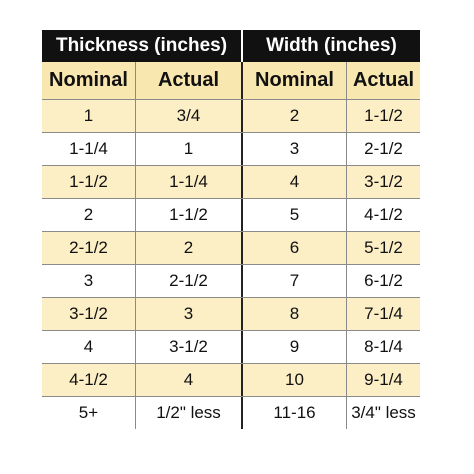 This screenshot has height=474, width=474. What do you see at coordinates (383, 346) in the screenshot?
I see `width-actual-cell: 8-1/4` at bounding box center [383, 346].